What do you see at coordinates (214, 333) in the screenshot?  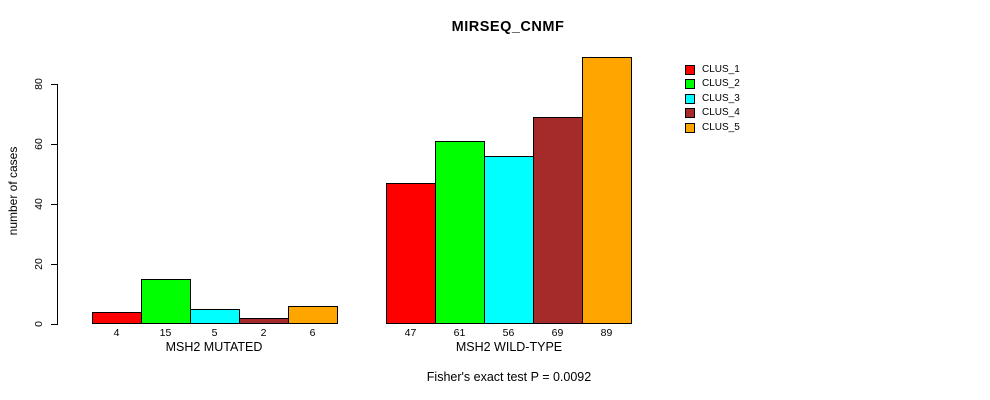 I see `bar-value-label: 5` at bounding box center [214, 333].